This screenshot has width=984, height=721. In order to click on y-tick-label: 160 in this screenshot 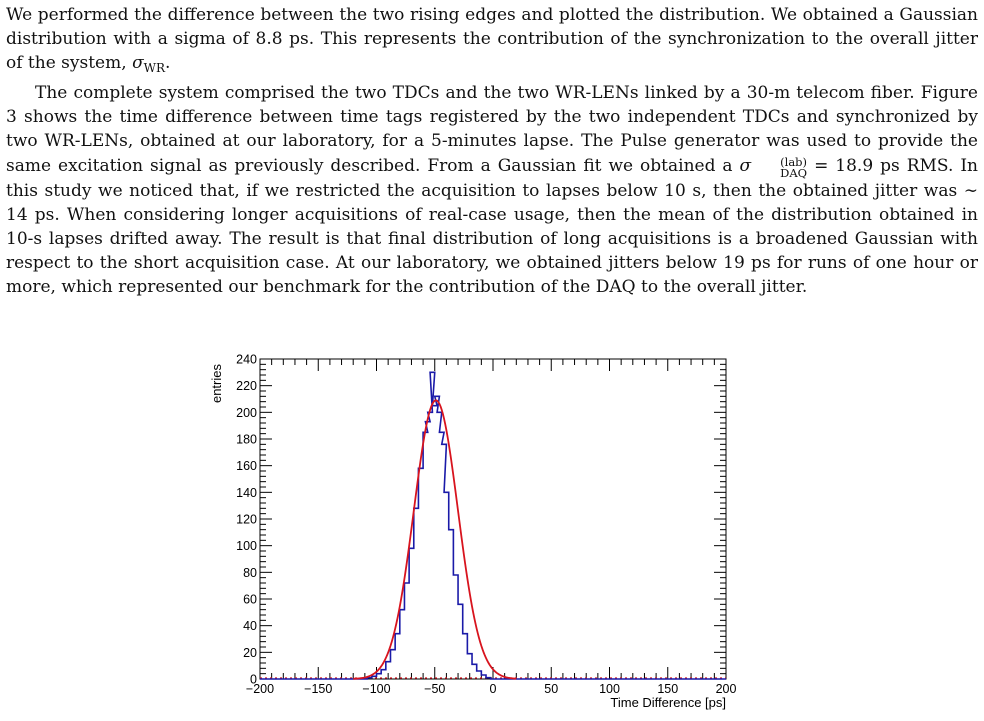, I will do `click(246, 466)`.